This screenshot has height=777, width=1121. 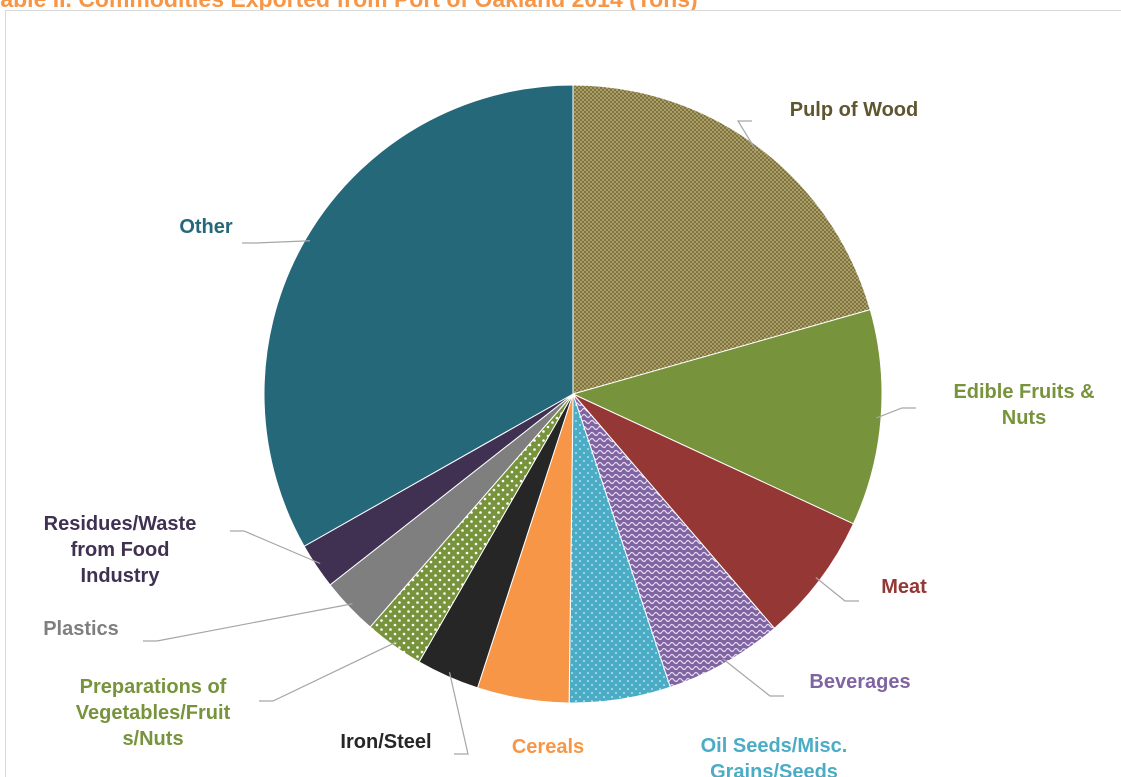 I want to click on slice-label-10: Residues/Waste from Food Industry, so click(x=120, y=550).